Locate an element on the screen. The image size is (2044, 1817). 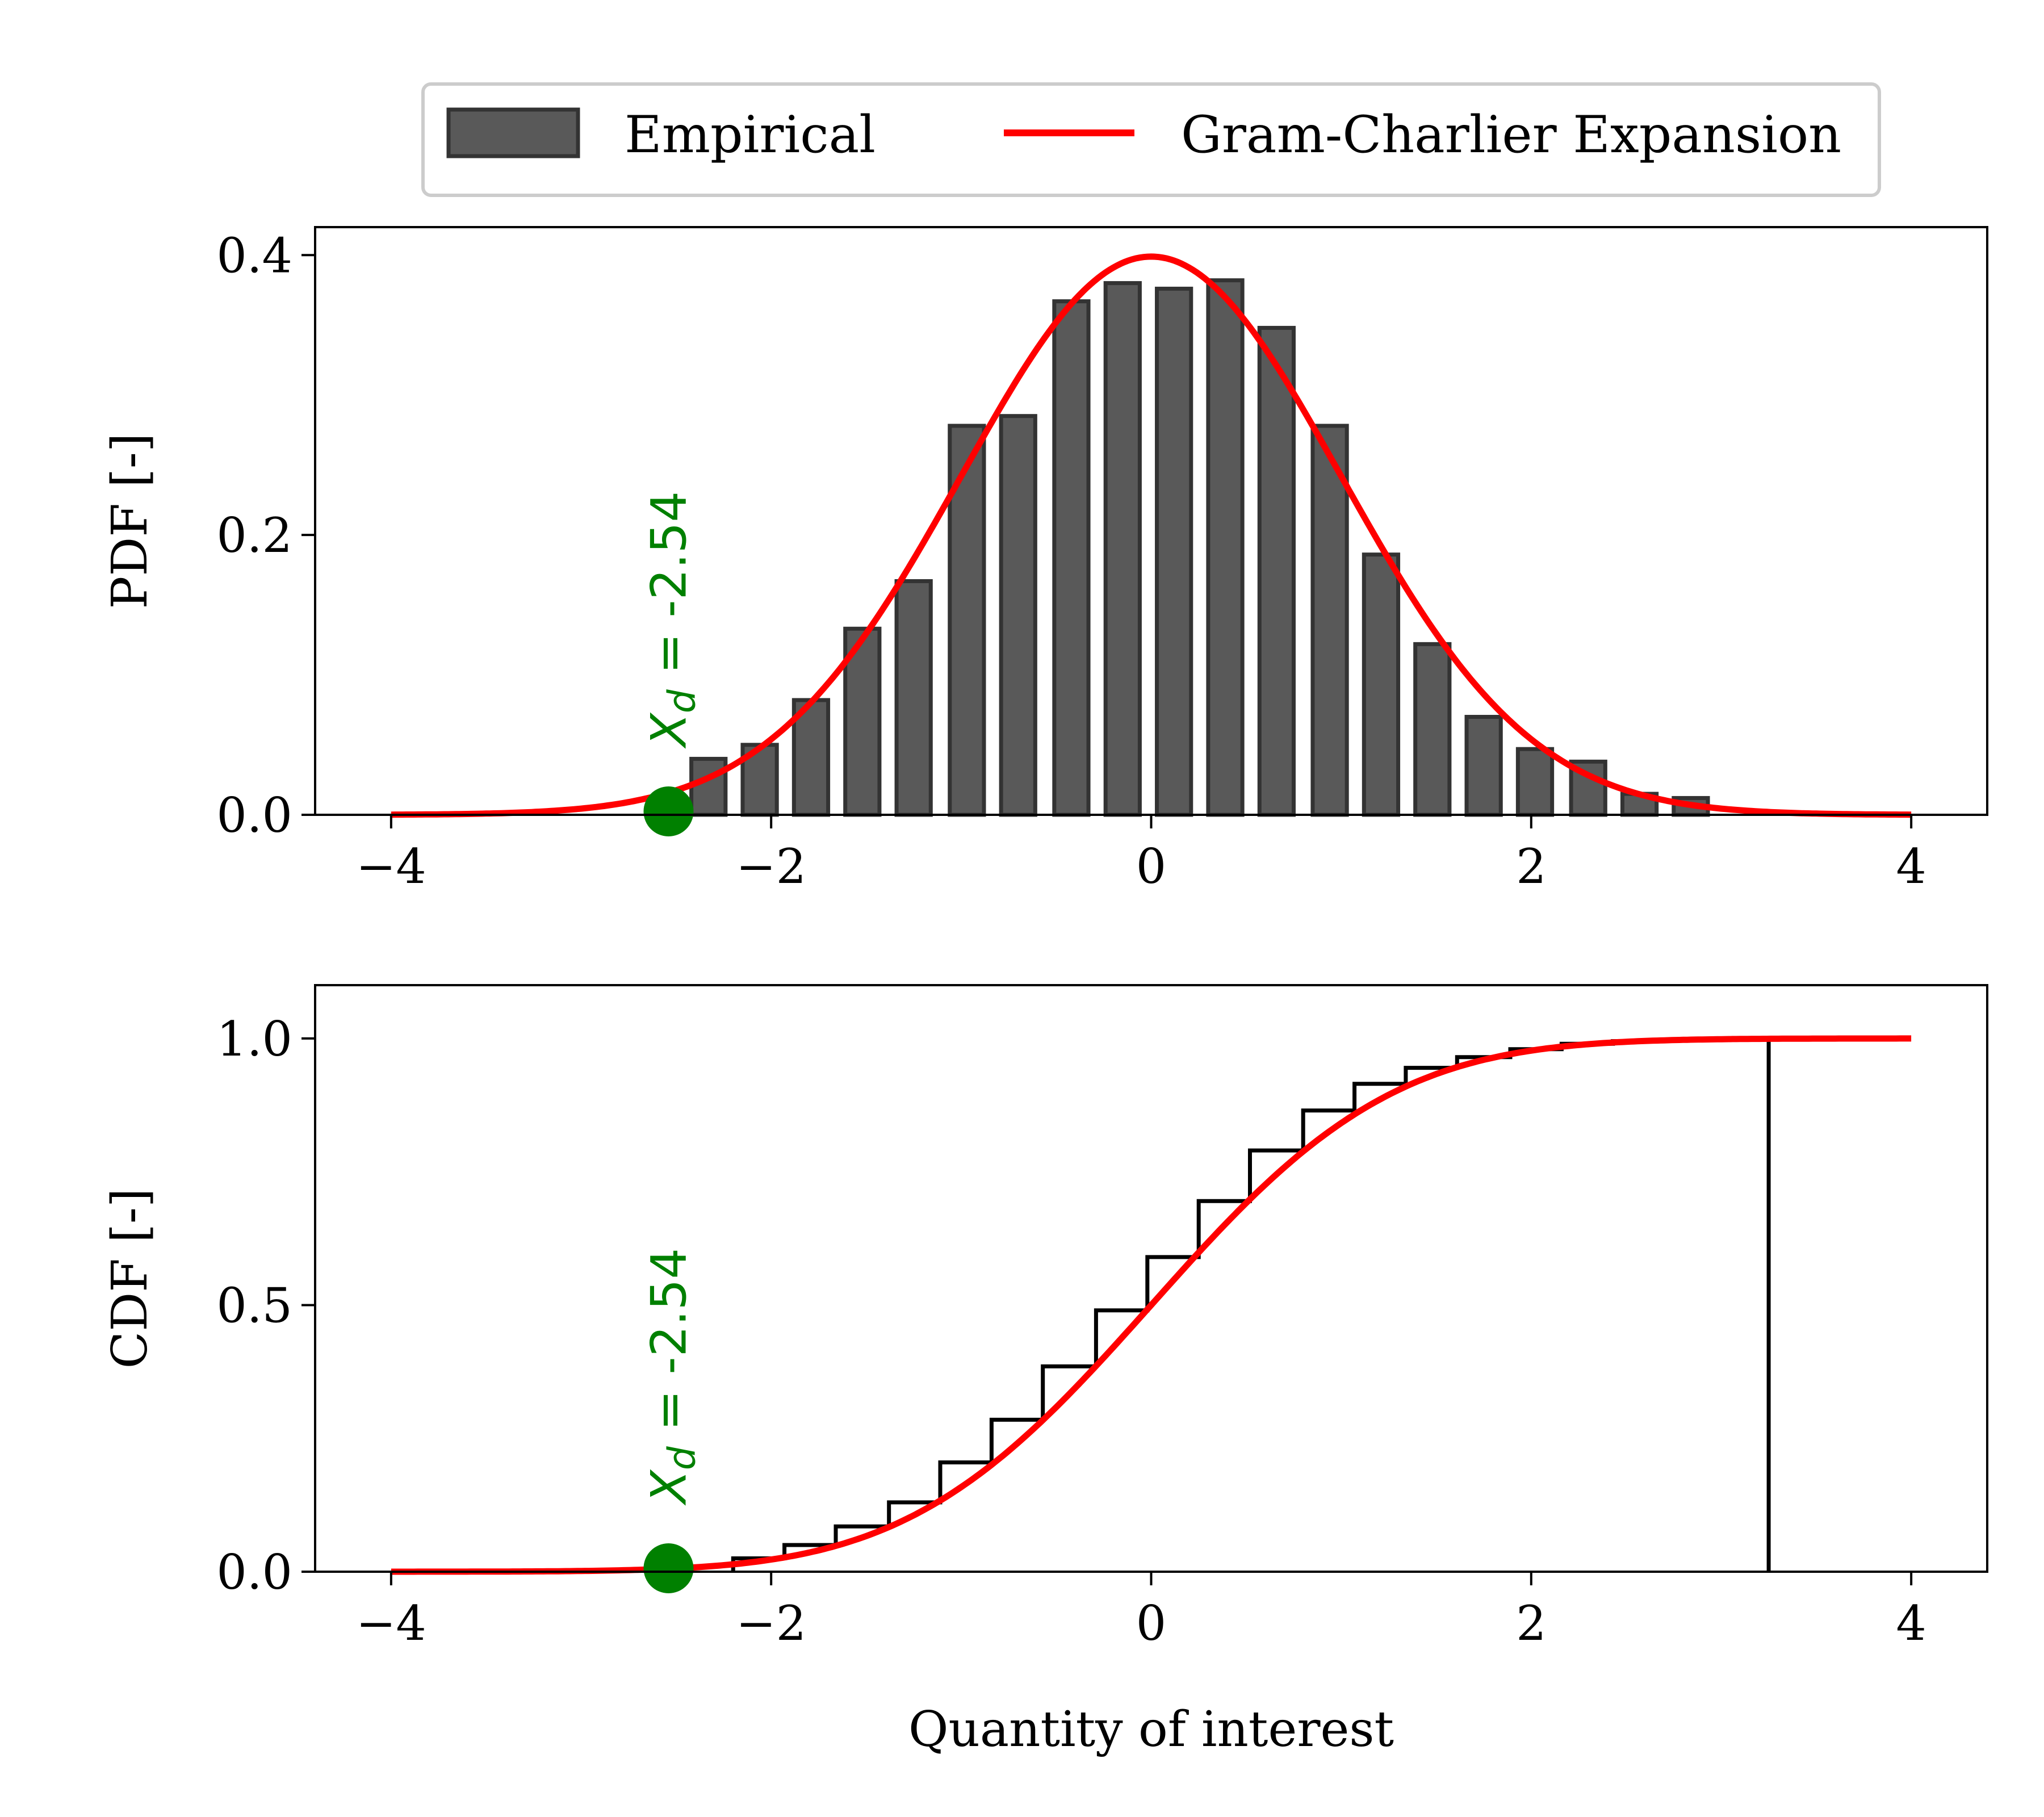
pdf-design-point-label: Xd = -2.54 is located at coordinates (671, 620).